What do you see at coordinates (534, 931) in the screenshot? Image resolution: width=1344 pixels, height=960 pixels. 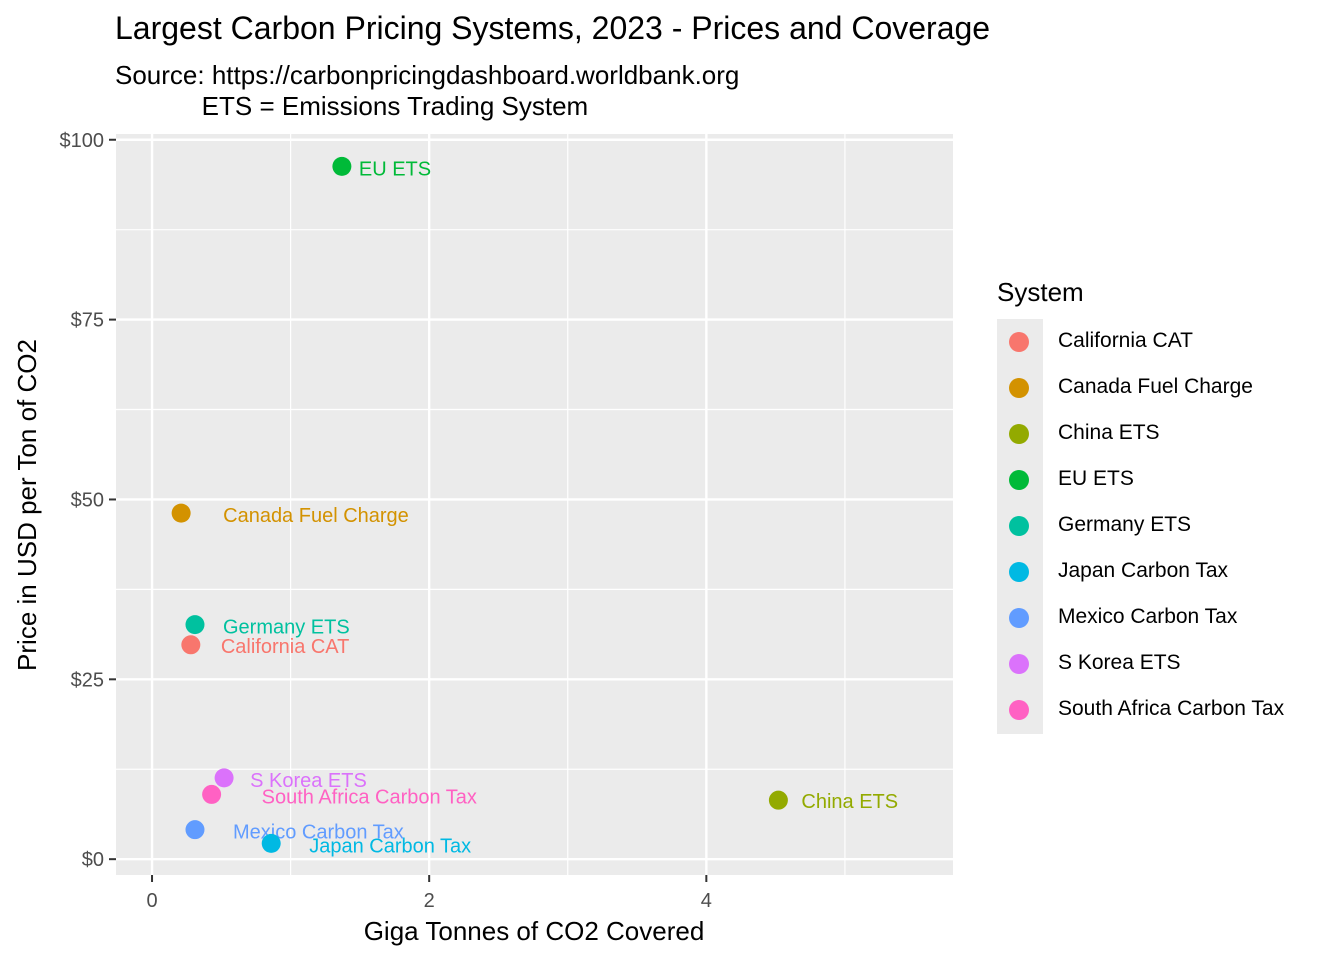 I see `x-axis-label: Giga Tonnes of CO2 Covered` at bounding box center [534, 931].